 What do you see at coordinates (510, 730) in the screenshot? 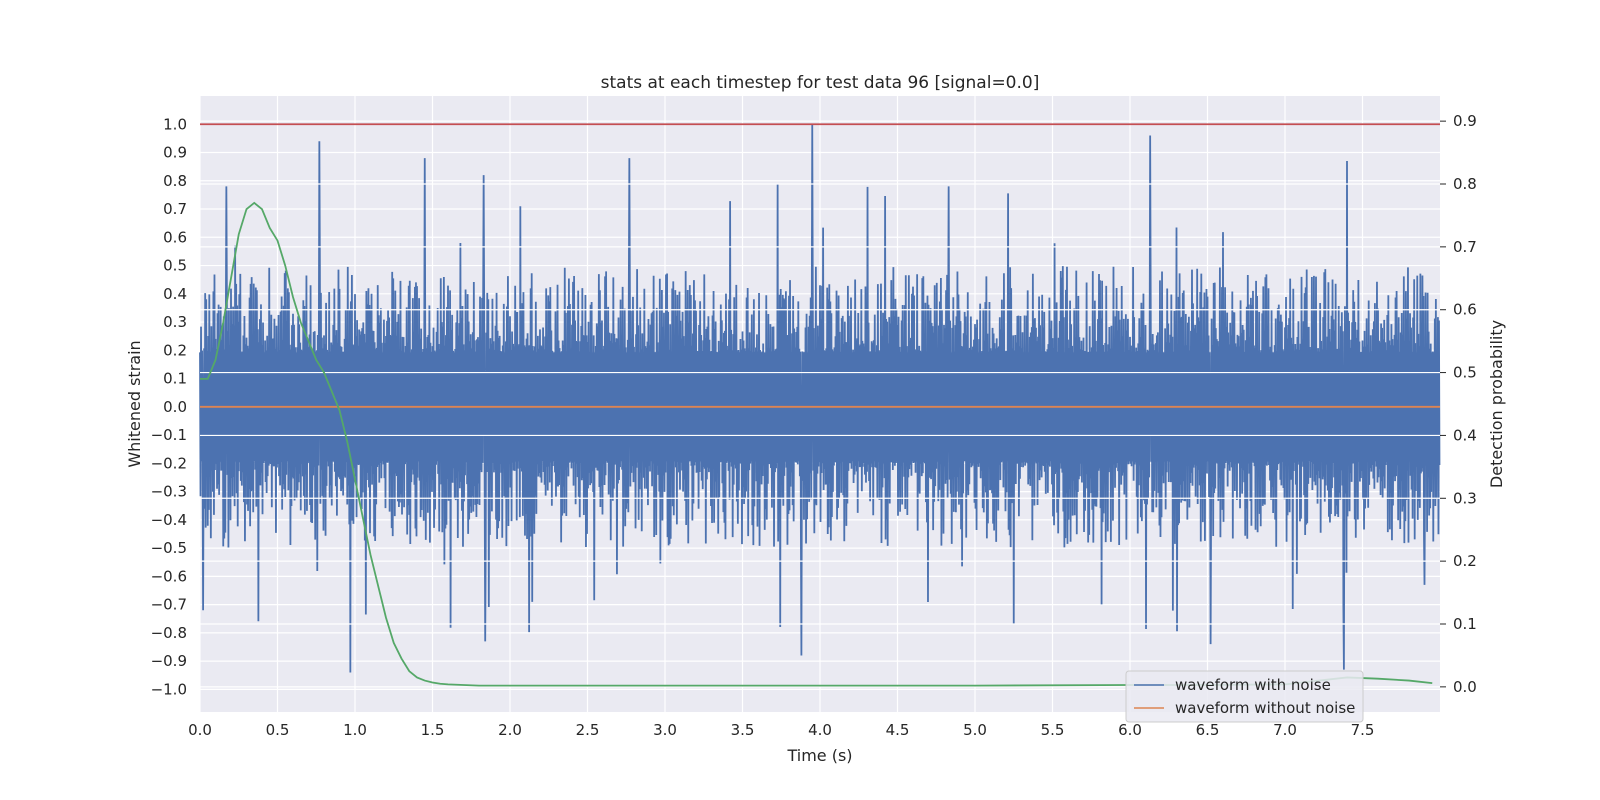
I see `x-tick-label: 2.0` at bounding box center [510, 730].